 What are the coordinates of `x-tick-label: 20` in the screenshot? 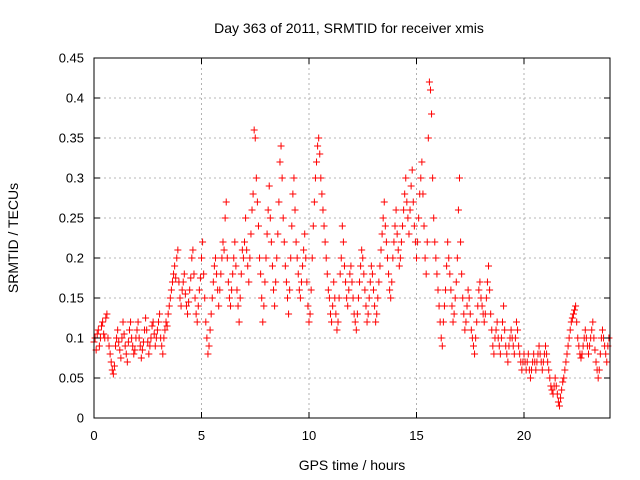 It's located at (524, 435).